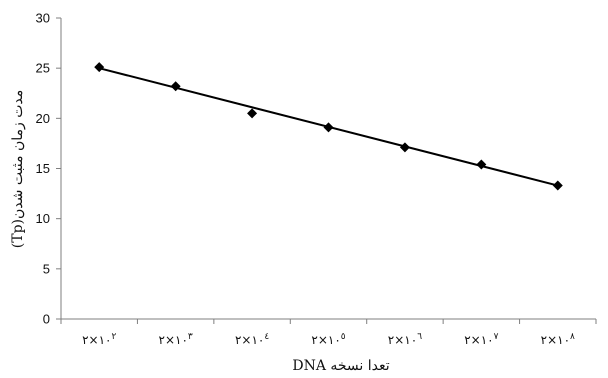 This screenshot has width=608, height=378. What do you see at coordinates (558, 339) in the screenshot?
I see `x-tick-label: ۲×۱۰۸` at bounding box center [558, 339].